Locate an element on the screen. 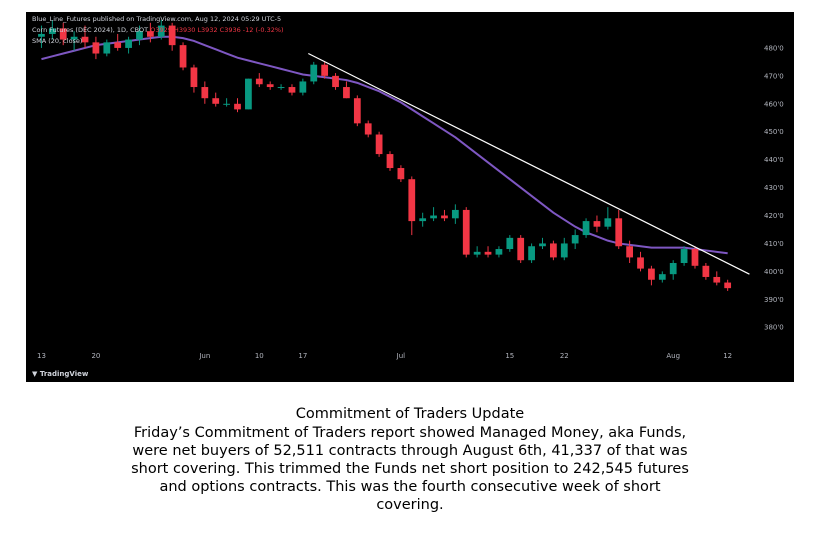 The width and height of the screenshot is (820, 546). sma-legend: SMA (20, close) is located at coordinates (57, 41).